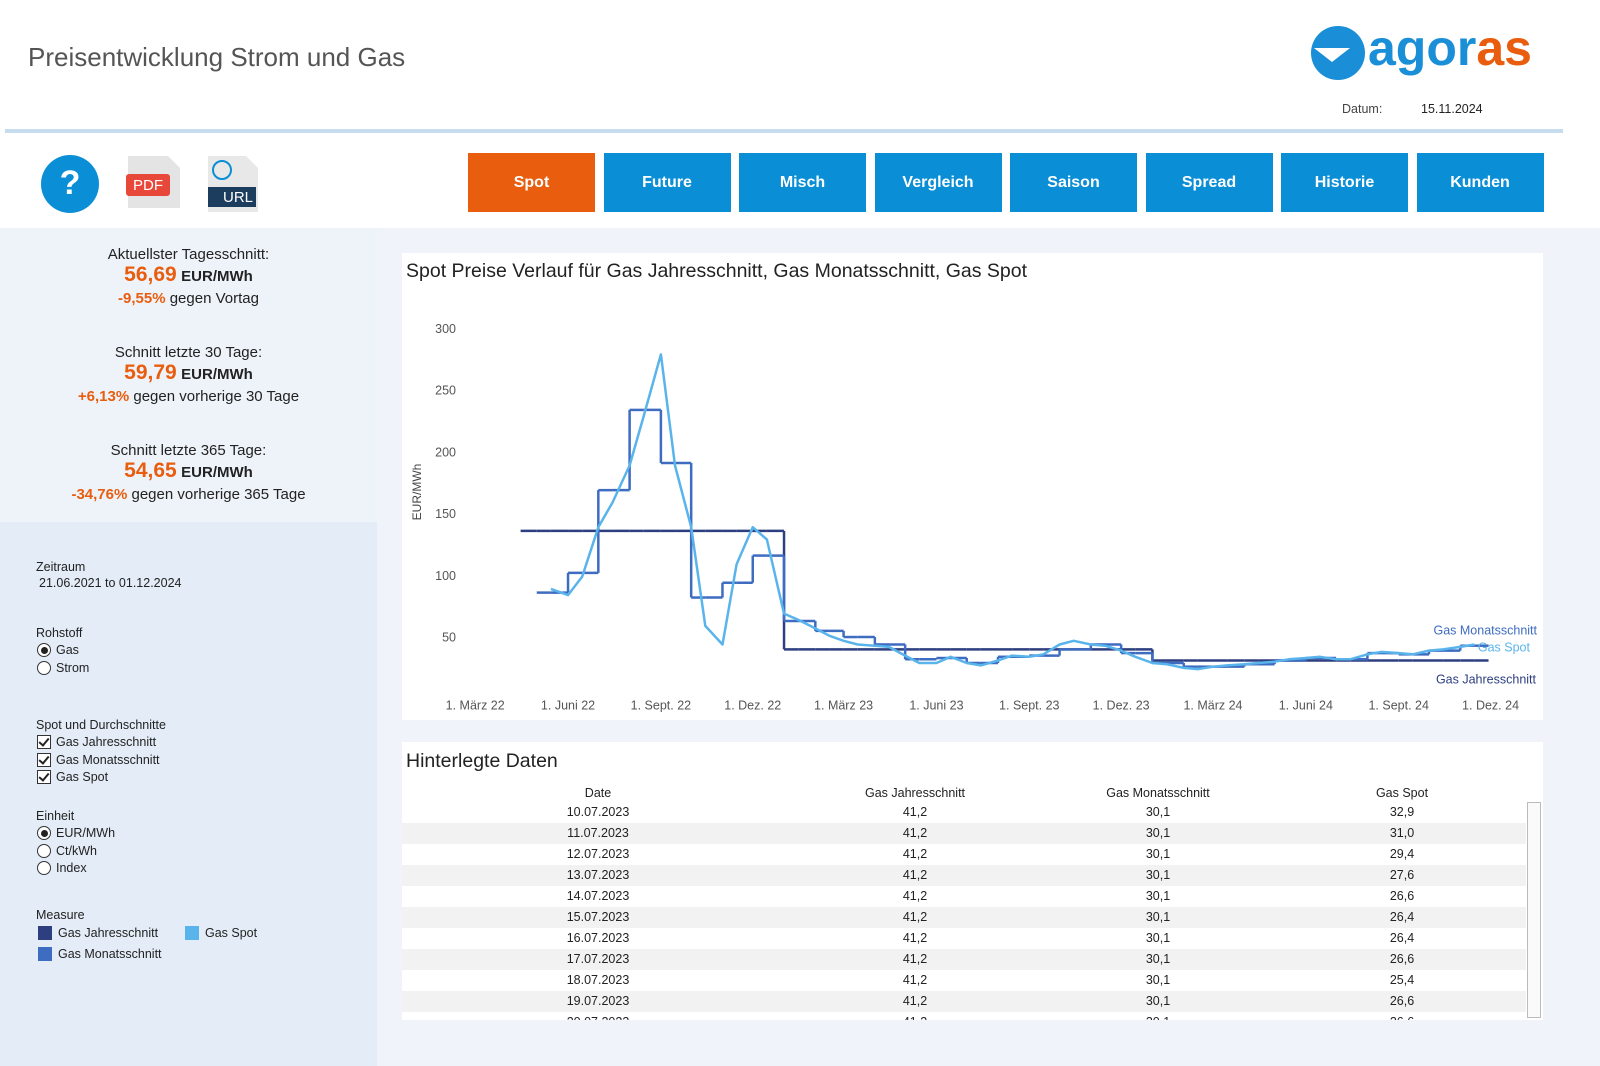  What do you see at coordinates (752, 705) in the screenshot?
I see `x-tick-label: 1. Dez. 22` at bounding box center [752, 705].